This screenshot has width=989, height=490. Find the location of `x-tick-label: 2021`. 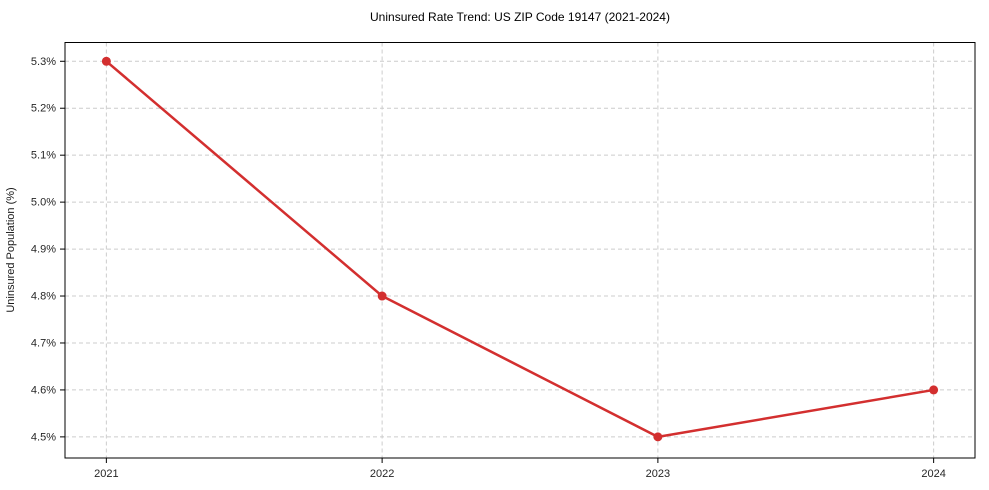

x-tick-label: 2021 is located at coordinates (106, 474).